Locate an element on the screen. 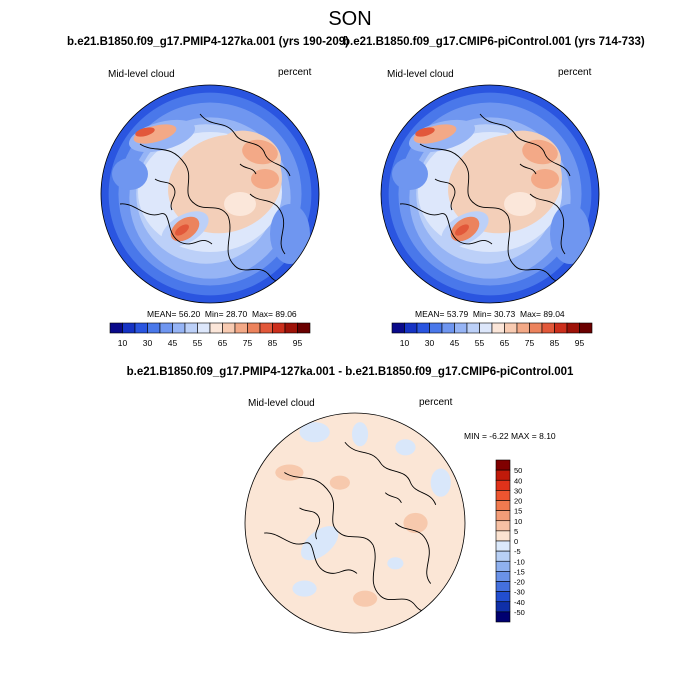  colorbar-tick-label: 65 is located at coordinates (223, 343).